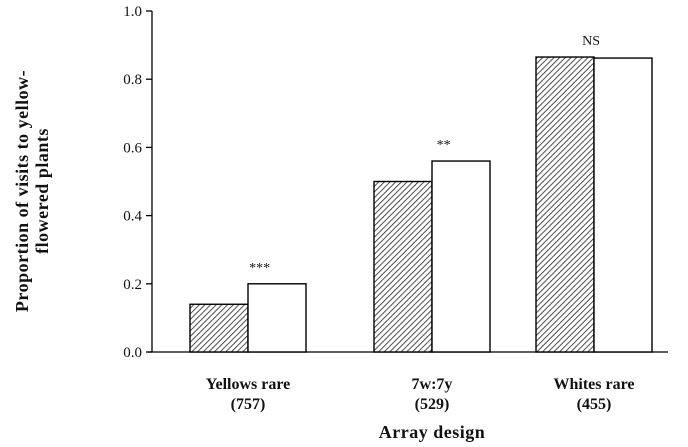 The image size is (688, 447). Describe the element at coordinates (22, 191) in the screenshot. I see `y-axis-title-line1: Proportion of visits to yellow-` at that location.